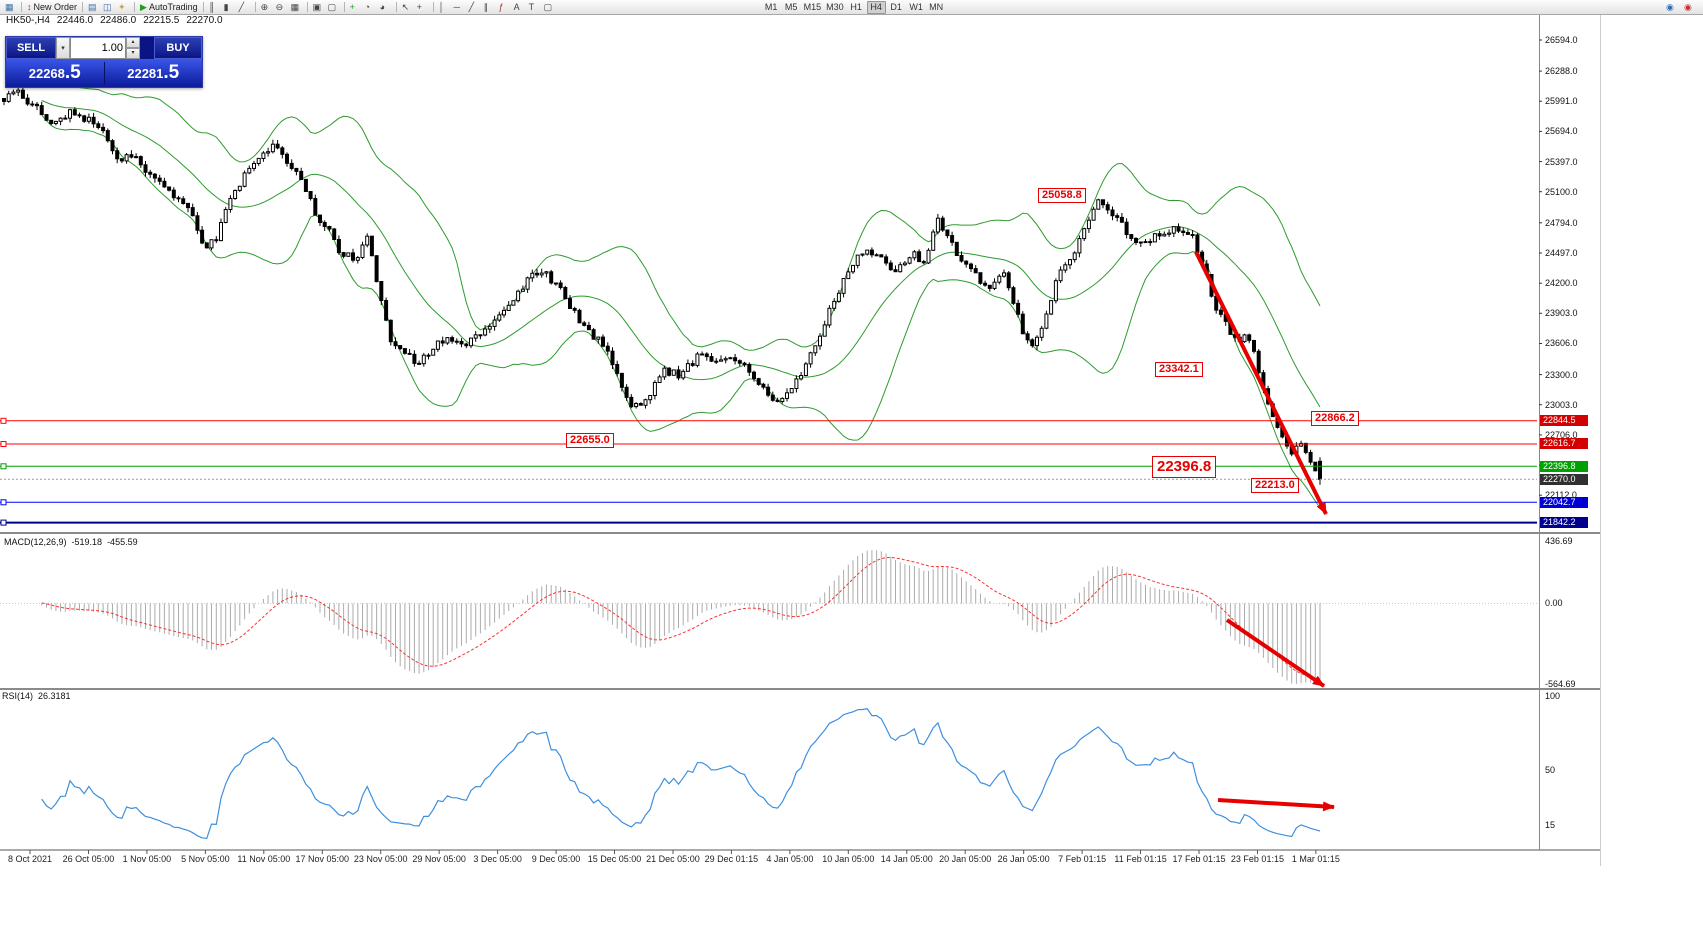 The width and height of the screenshot is (1703, 937). What do you see at coordinates (790, 859) in the screenshot?
I see `time-axis-label: 4 Jan 05:00` at bounding box center [790, 859].